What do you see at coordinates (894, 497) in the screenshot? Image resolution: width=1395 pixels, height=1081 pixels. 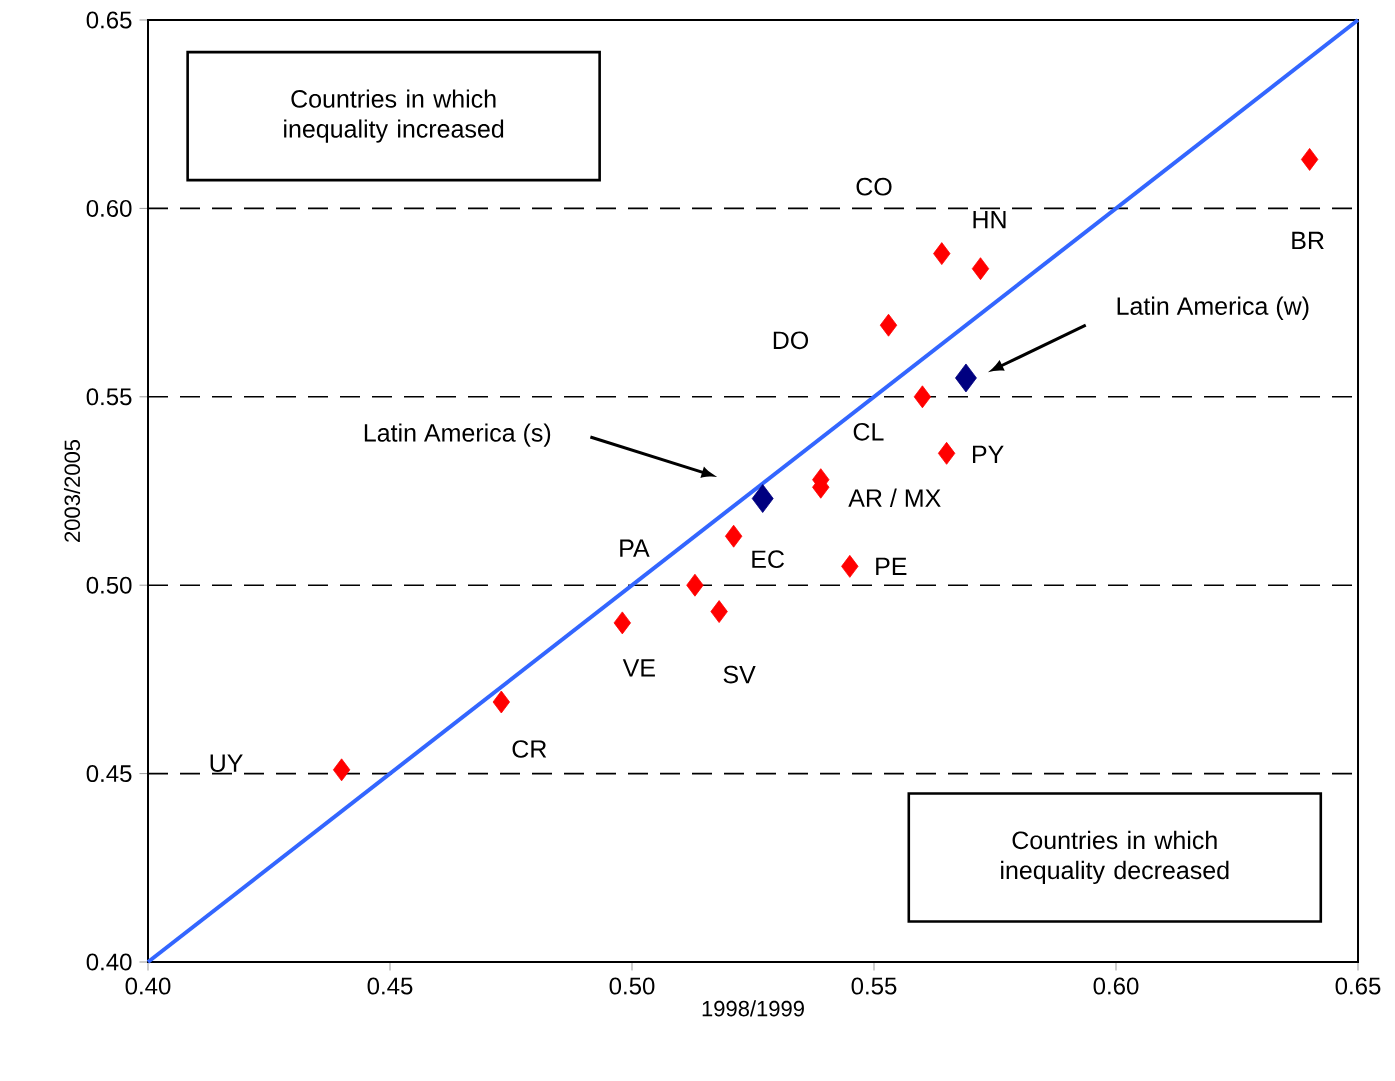 I see `annotation: AR / MX` at bounding box center [894, 497].